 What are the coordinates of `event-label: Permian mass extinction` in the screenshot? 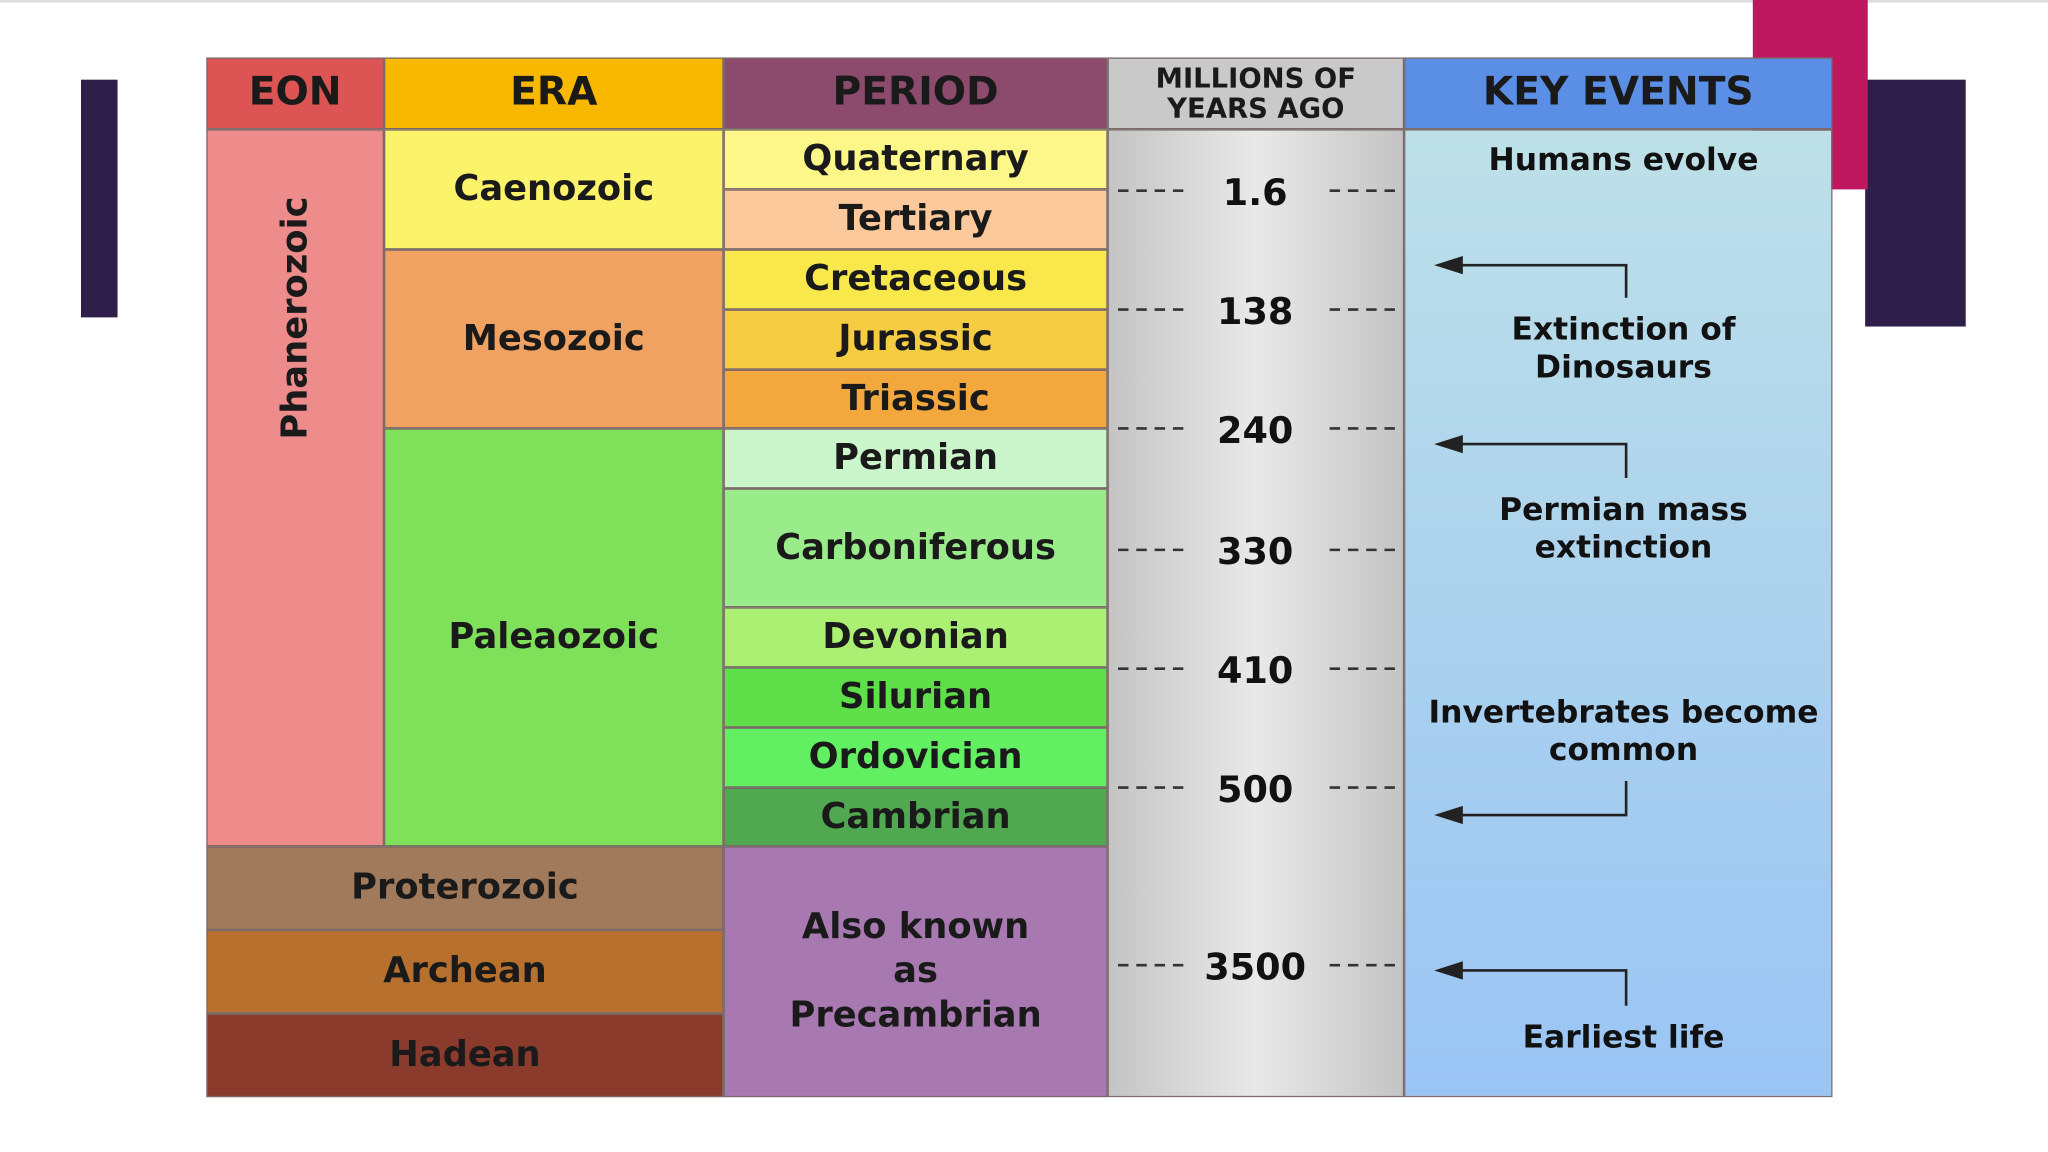 It's located at (1623, 528).